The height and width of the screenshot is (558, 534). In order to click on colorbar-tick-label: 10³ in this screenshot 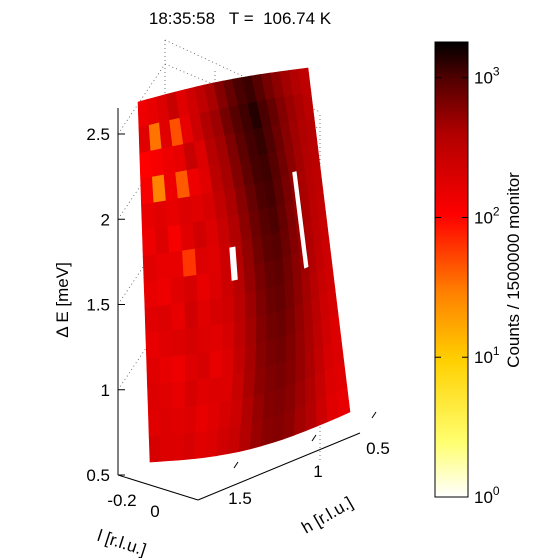, I will do `click(487, 76)`.